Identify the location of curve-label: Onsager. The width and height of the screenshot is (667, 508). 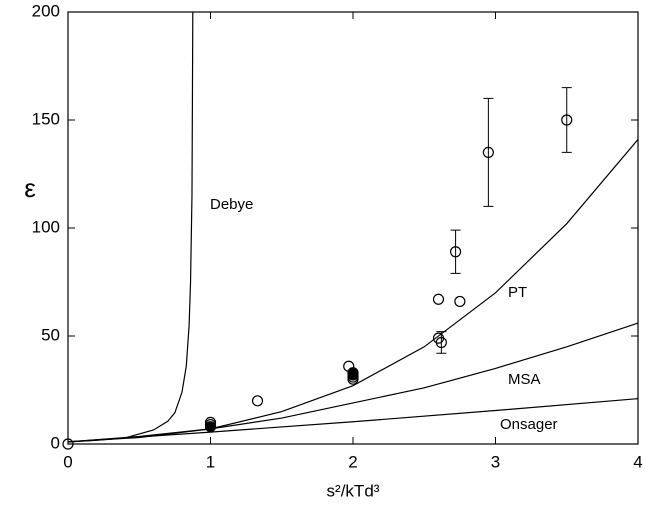
(529, 424).